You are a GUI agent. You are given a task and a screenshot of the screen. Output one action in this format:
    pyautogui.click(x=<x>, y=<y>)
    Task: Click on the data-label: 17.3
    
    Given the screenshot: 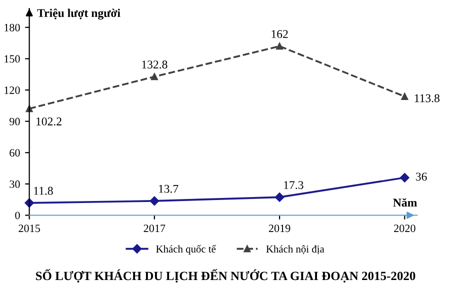 What is the action you would take?
    pyautogui.click(x=294, y=185)
    